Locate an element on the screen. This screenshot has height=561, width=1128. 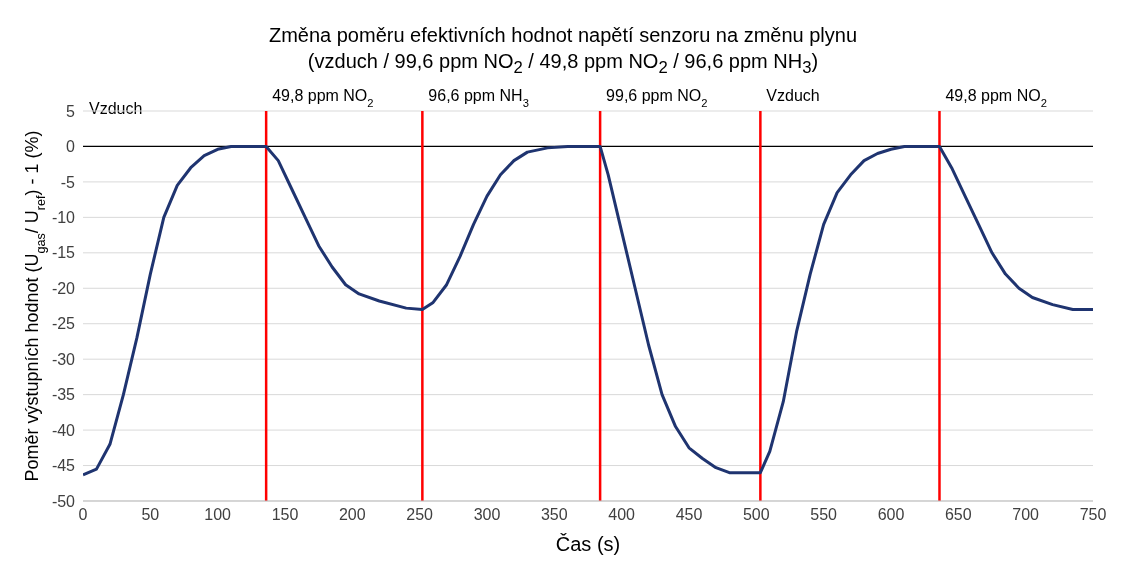
y-tick-label: -5 is located at coordinates (68, 182).